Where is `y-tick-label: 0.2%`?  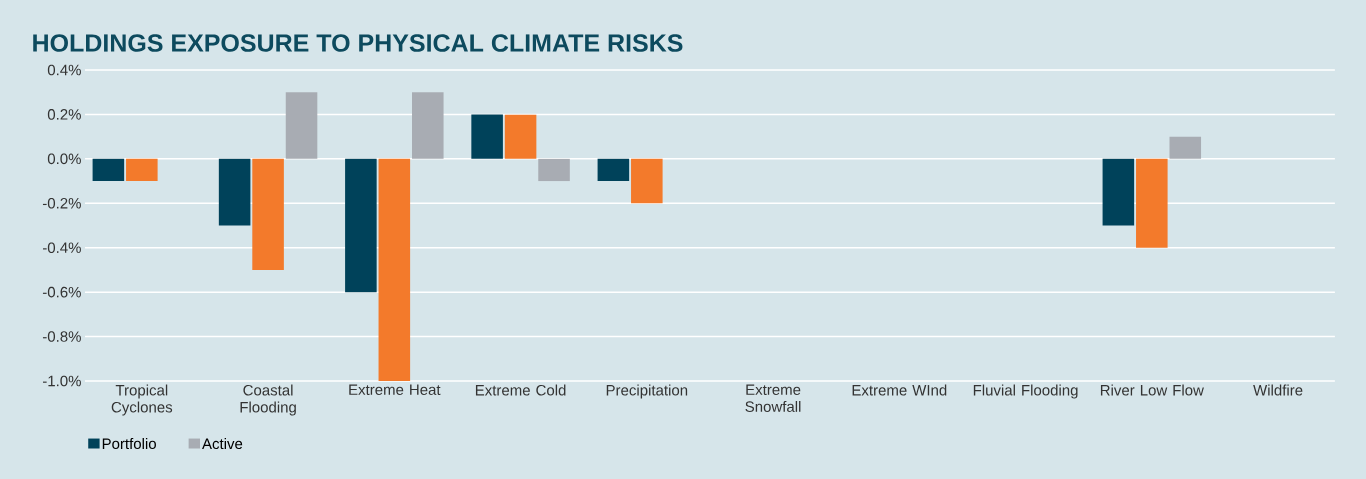 y-tick-label: 0.2% is located at coordinates (64, 114).